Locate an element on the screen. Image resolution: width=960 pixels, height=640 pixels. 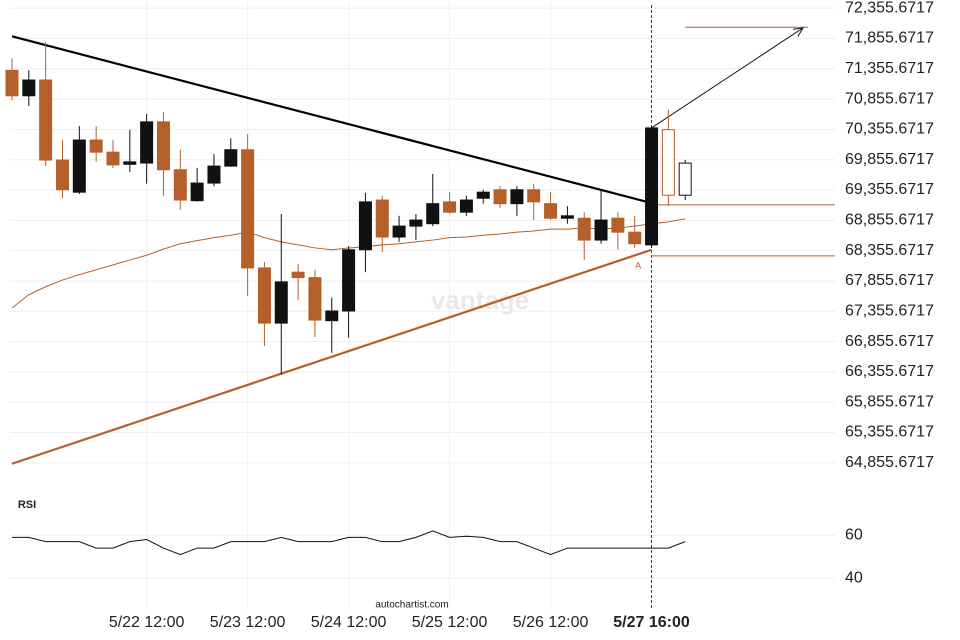
y-tick-label: 69,855.6717 is located at coordinates (889, 159).